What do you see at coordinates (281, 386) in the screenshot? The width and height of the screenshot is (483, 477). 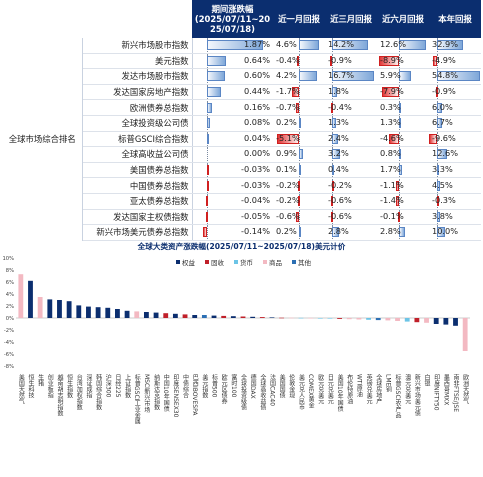 I see `x-tick-label: 美国国债` at bounding box center [281, 386].